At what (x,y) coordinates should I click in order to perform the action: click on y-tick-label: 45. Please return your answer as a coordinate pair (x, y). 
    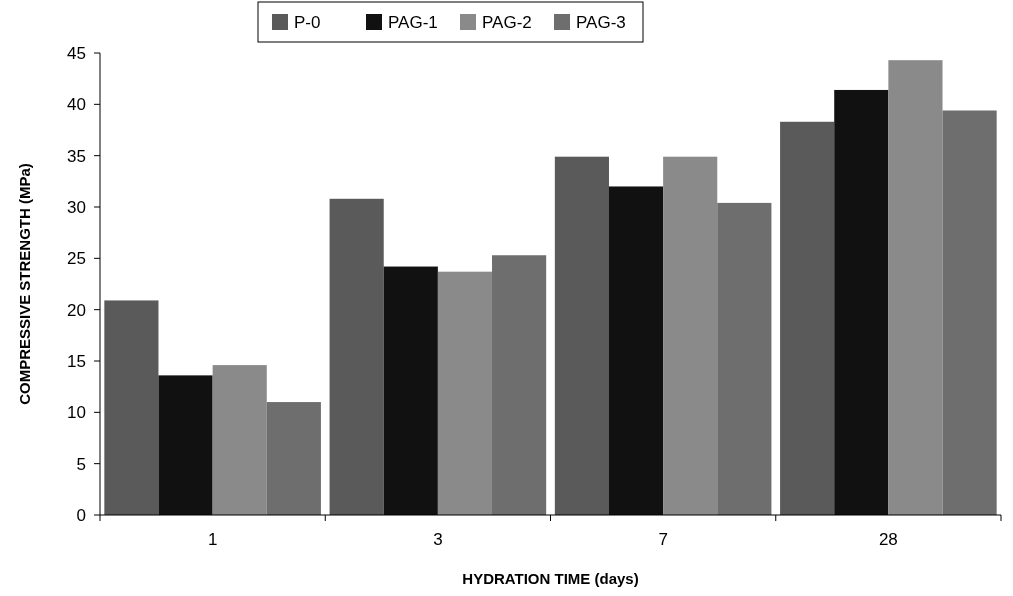
    Looking at the image, I should click on (76, 53).